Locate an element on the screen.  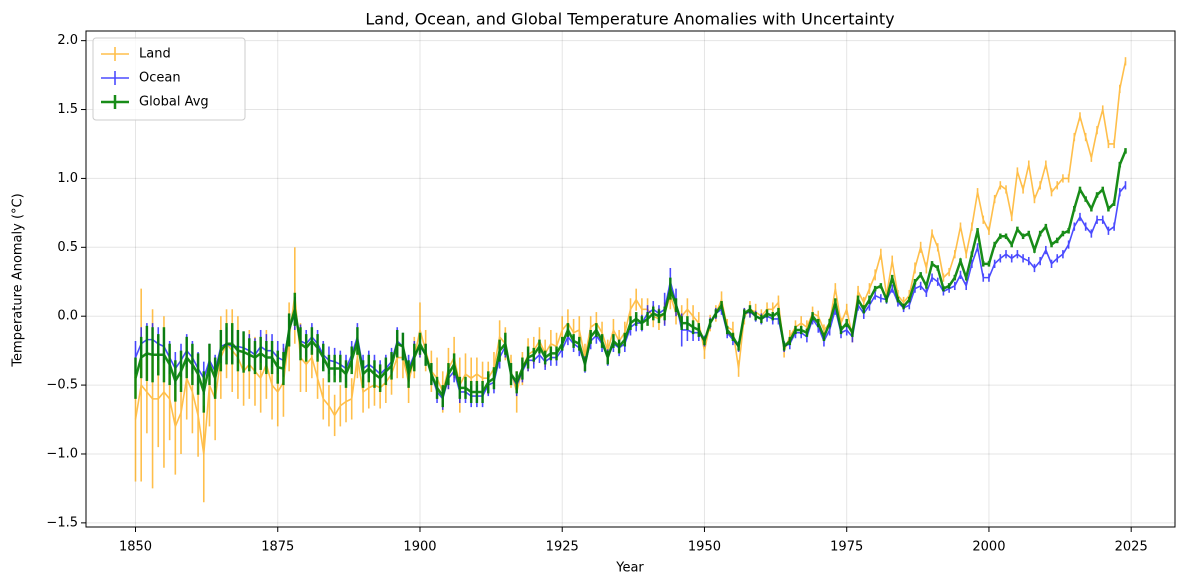
x-axis-label: Year is located at coordinates (629, 568).